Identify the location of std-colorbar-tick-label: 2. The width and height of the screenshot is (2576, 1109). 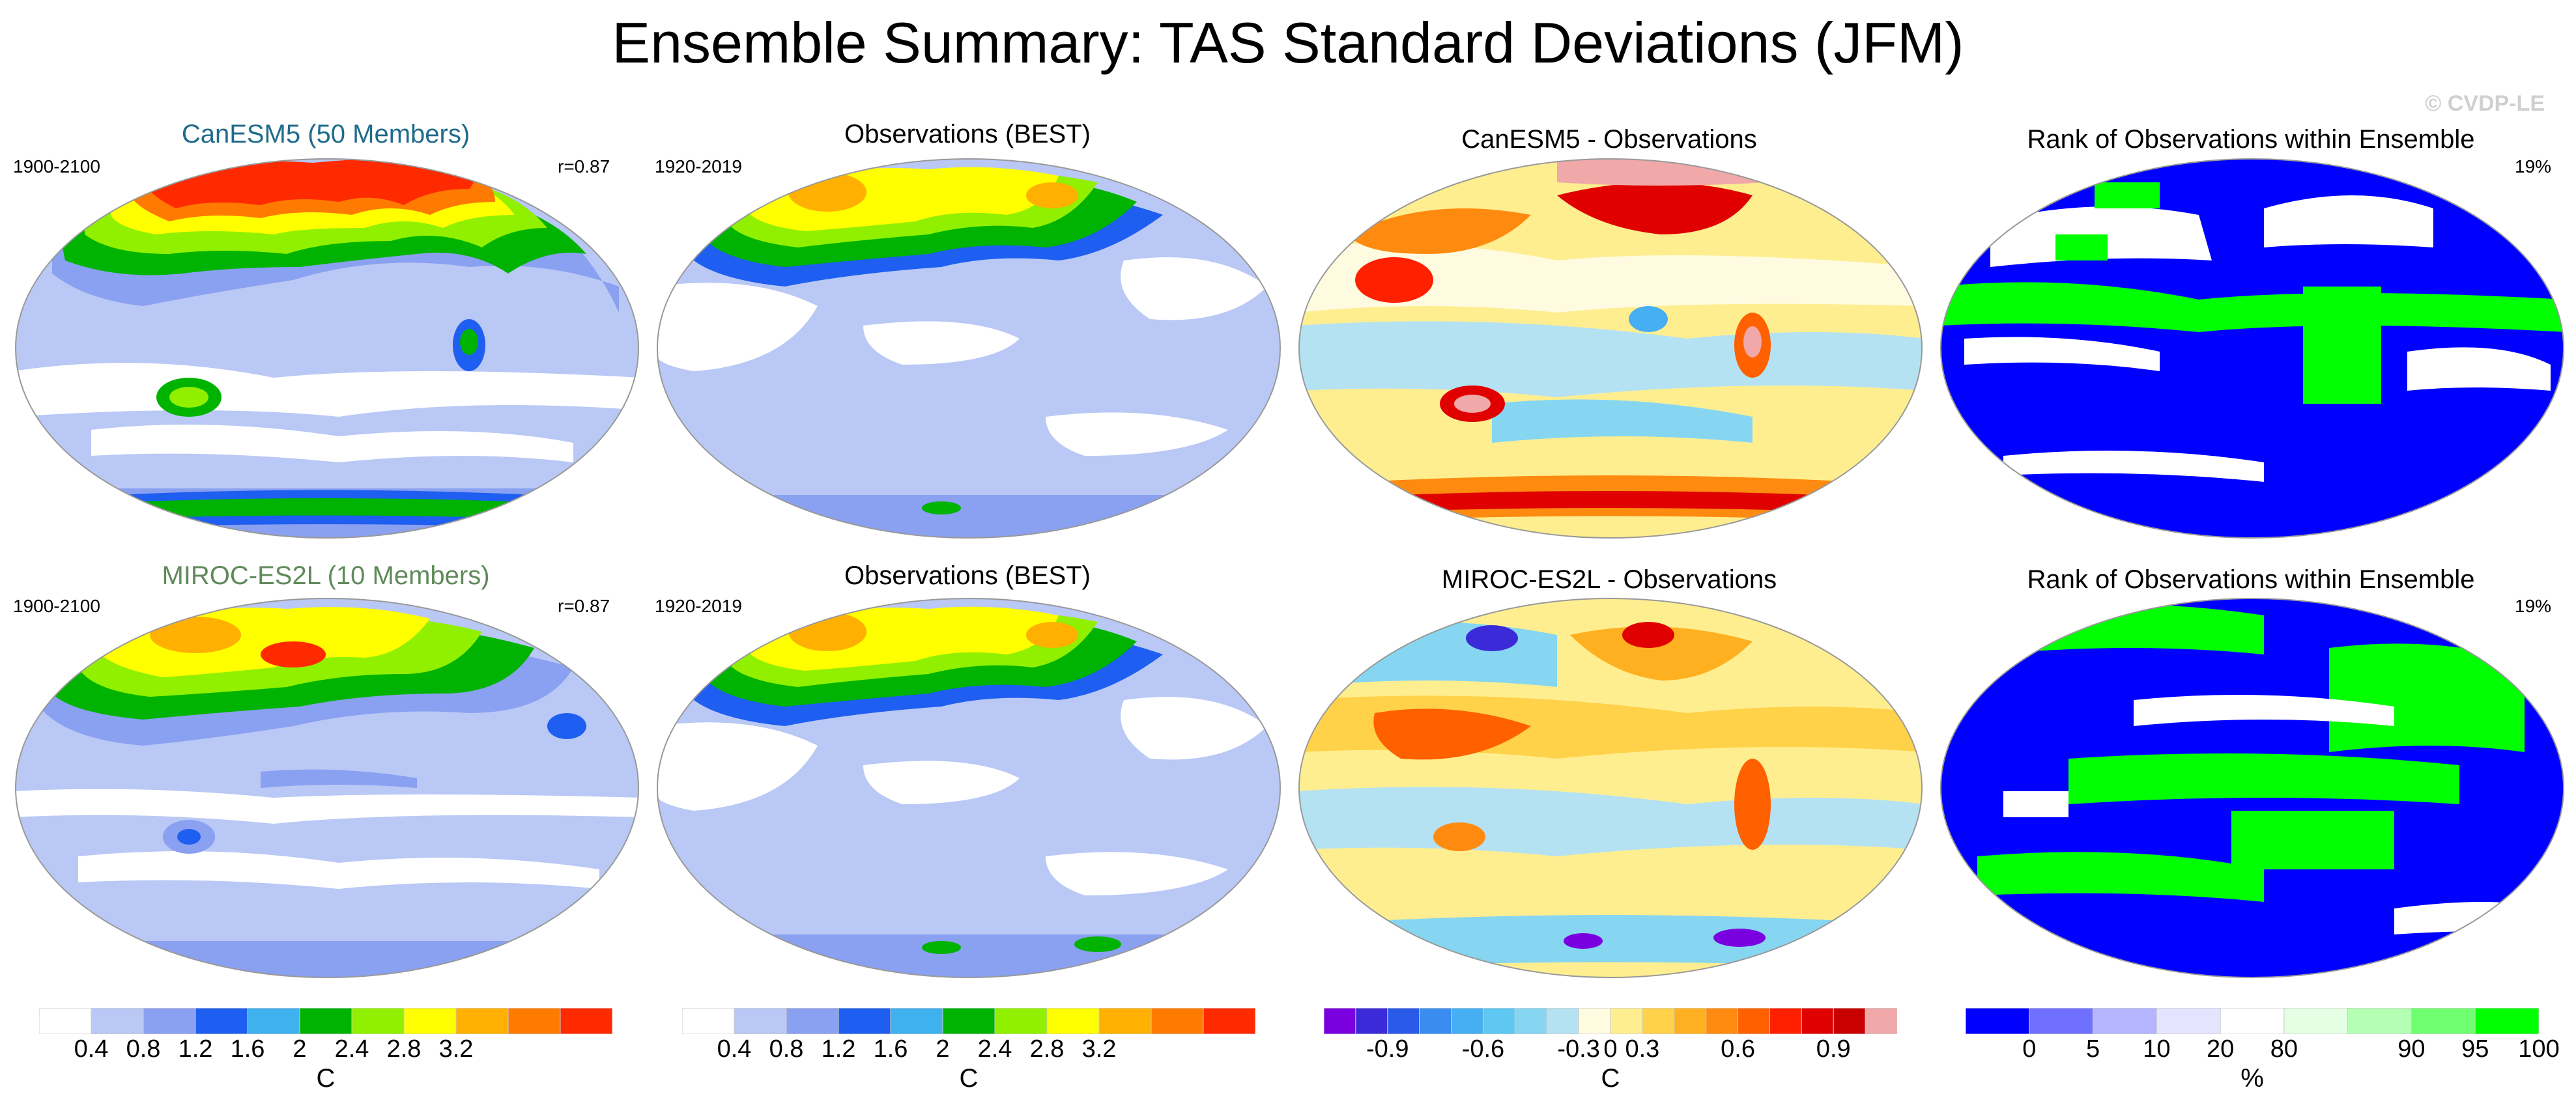
(943, 1049).